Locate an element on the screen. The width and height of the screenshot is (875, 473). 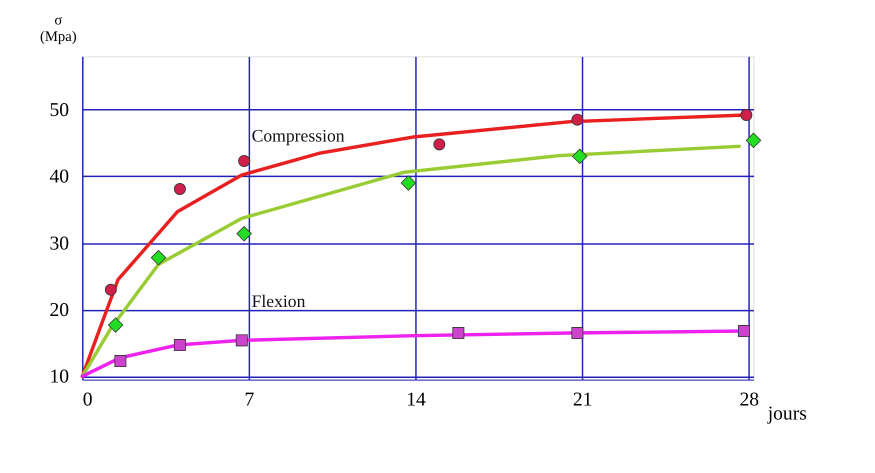
y-tick-label: 50 is located at coordinates (60, 111).